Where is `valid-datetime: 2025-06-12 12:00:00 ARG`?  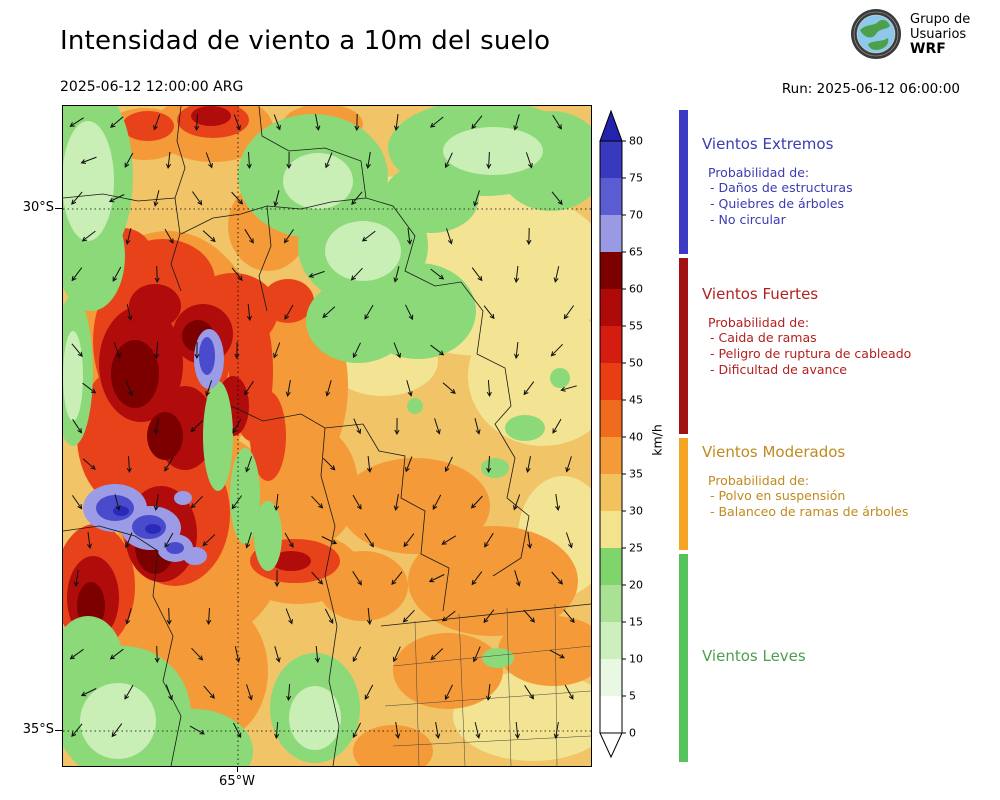 valid-datetime: 2025-06-12 12:00:00 ARG is located at coordinates (152, 87).